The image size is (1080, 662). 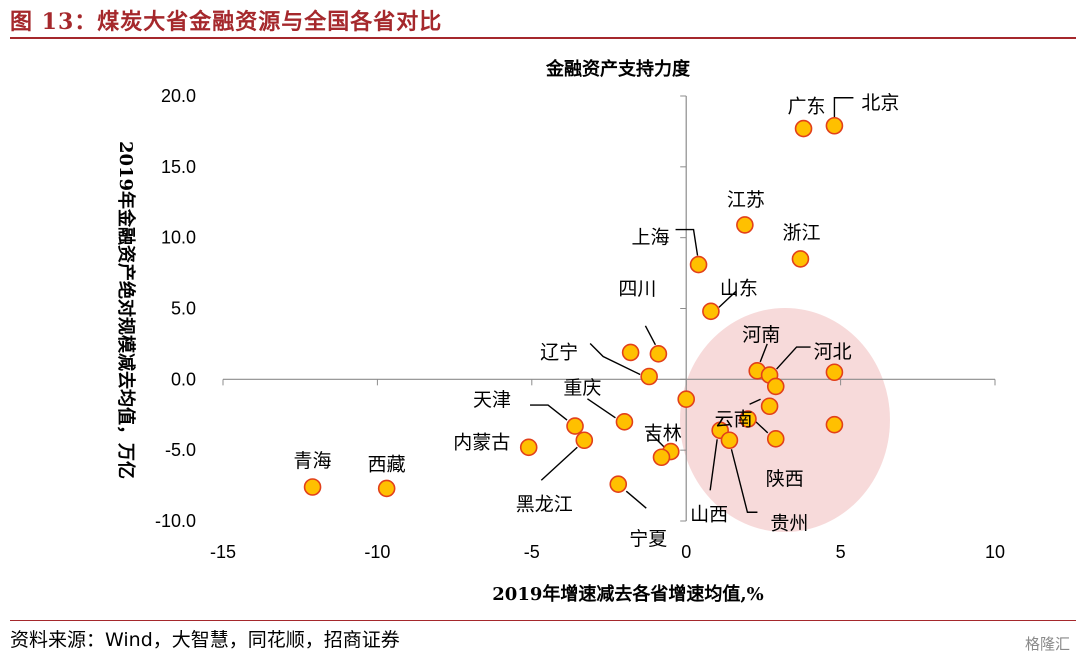 What do you see at coordinates (582, 388) in the screenshot?
I see `point-label: 重庆` at bounding box center [582, 388].